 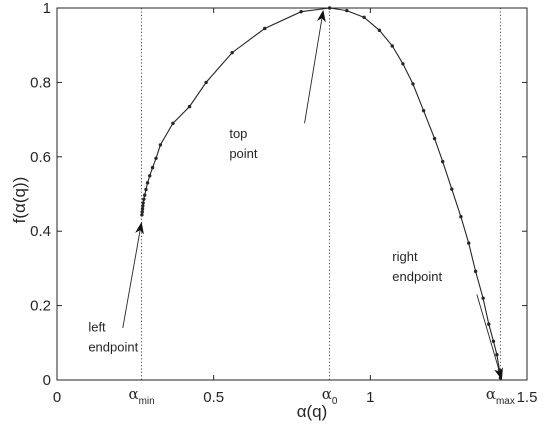 What do you see at coordinates (47, 8) in the screenshot?
I see `y-tick-label: 1` at bounding box center [47, 8].